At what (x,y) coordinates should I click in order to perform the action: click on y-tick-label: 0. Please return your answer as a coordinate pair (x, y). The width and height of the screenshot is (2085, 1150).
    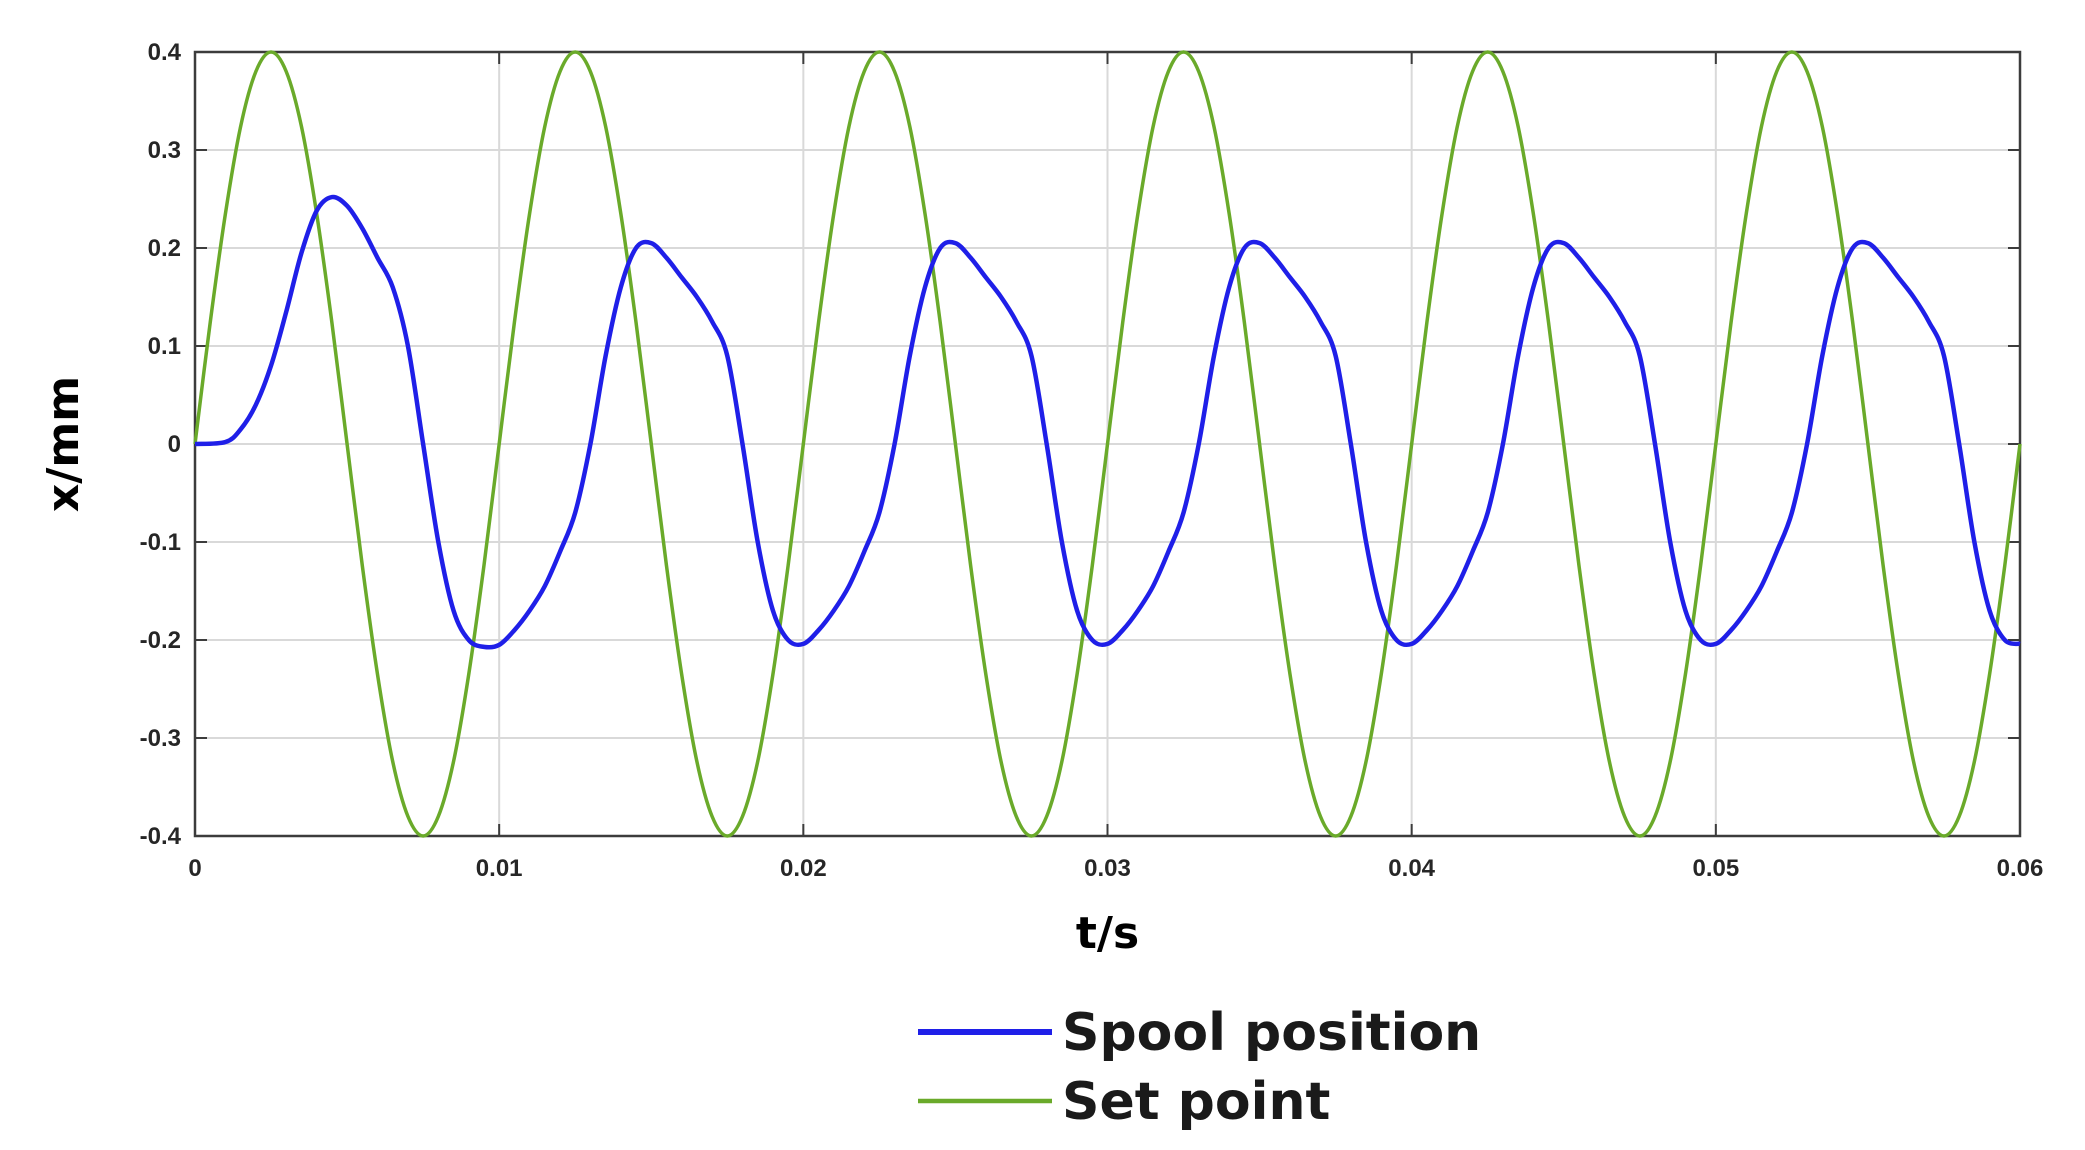
    Looking at the image, I should click on (174, 444).